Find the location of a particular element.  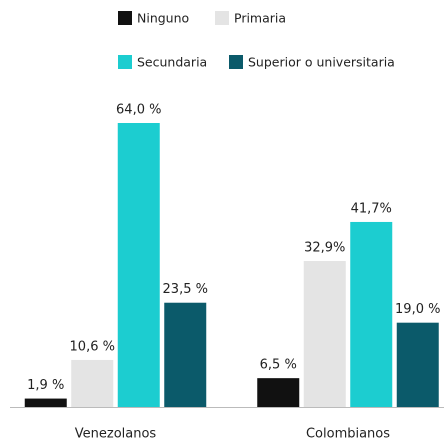

legend-label: Ninguno is located at coordinates (163, 18).